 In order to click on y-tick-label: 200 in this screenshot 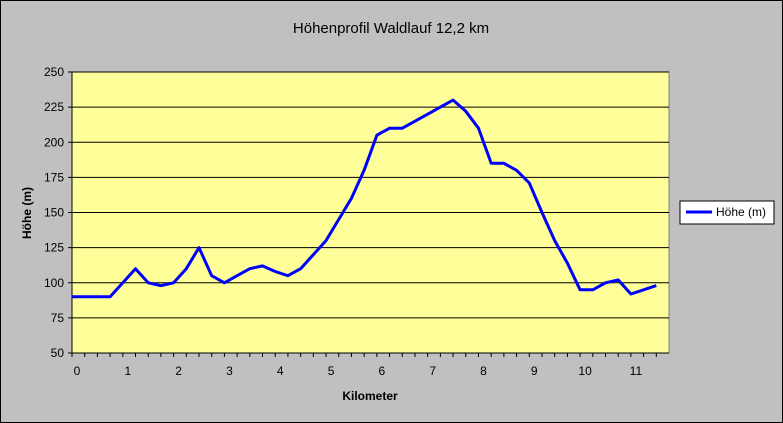, I will do `click(54, 142)`.